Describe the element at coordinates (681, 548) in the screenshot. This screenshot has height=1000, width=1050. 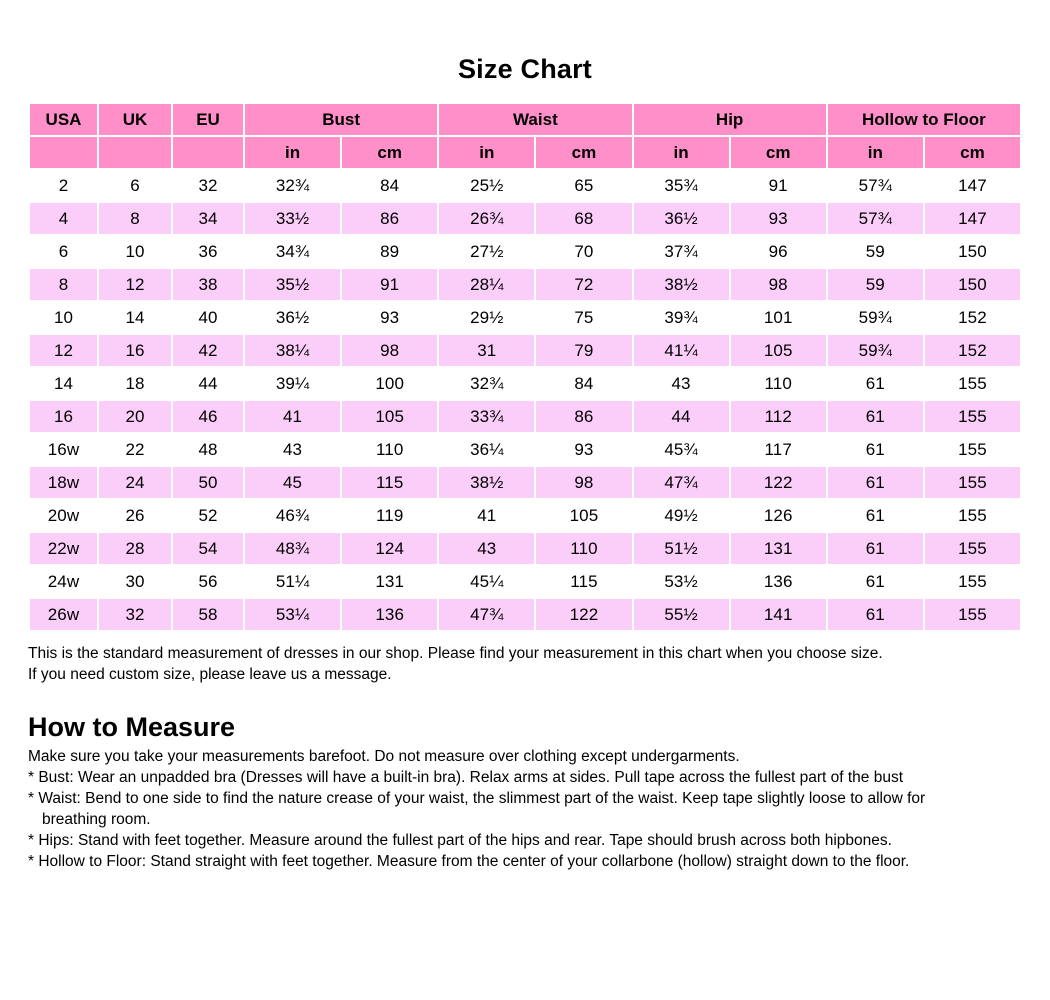
I see `cell-hip-in: 51½` at that location.